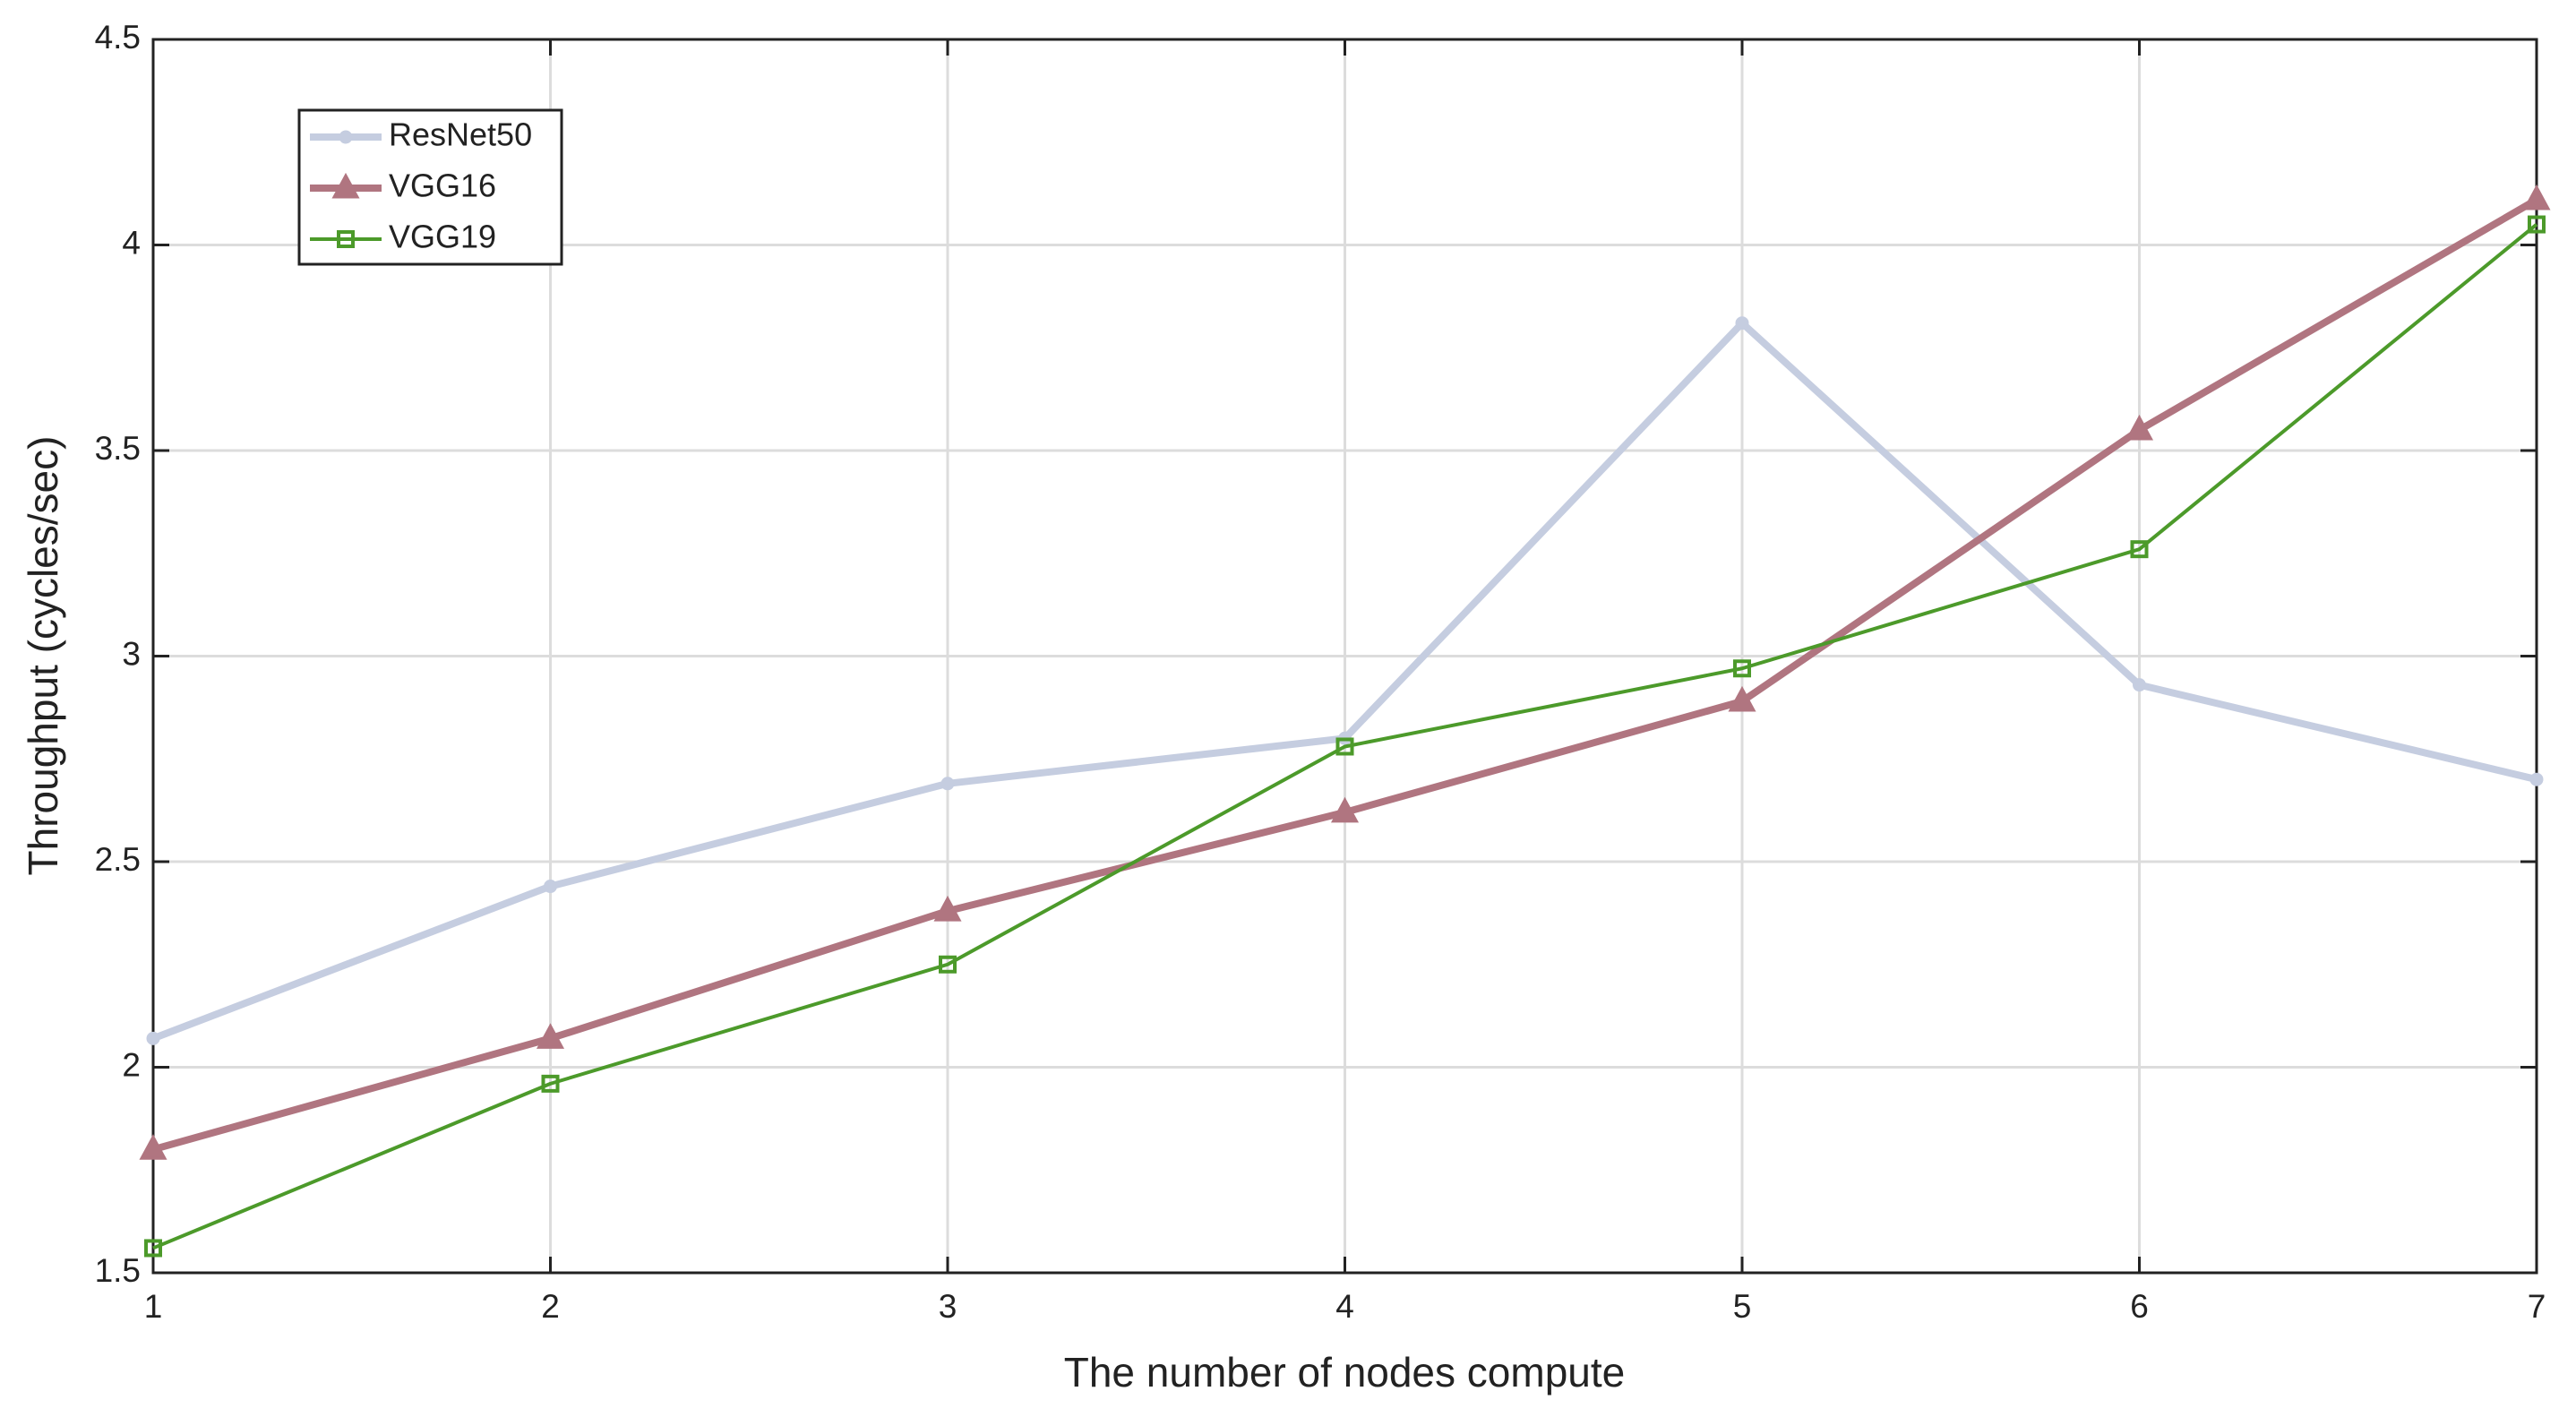 Image resolution: width=2576 pixels, height=1417 pixels. Describe the element at coordinates (118, 1270) in the screenshot. I see `y-tick-label: 1.5` at that location.